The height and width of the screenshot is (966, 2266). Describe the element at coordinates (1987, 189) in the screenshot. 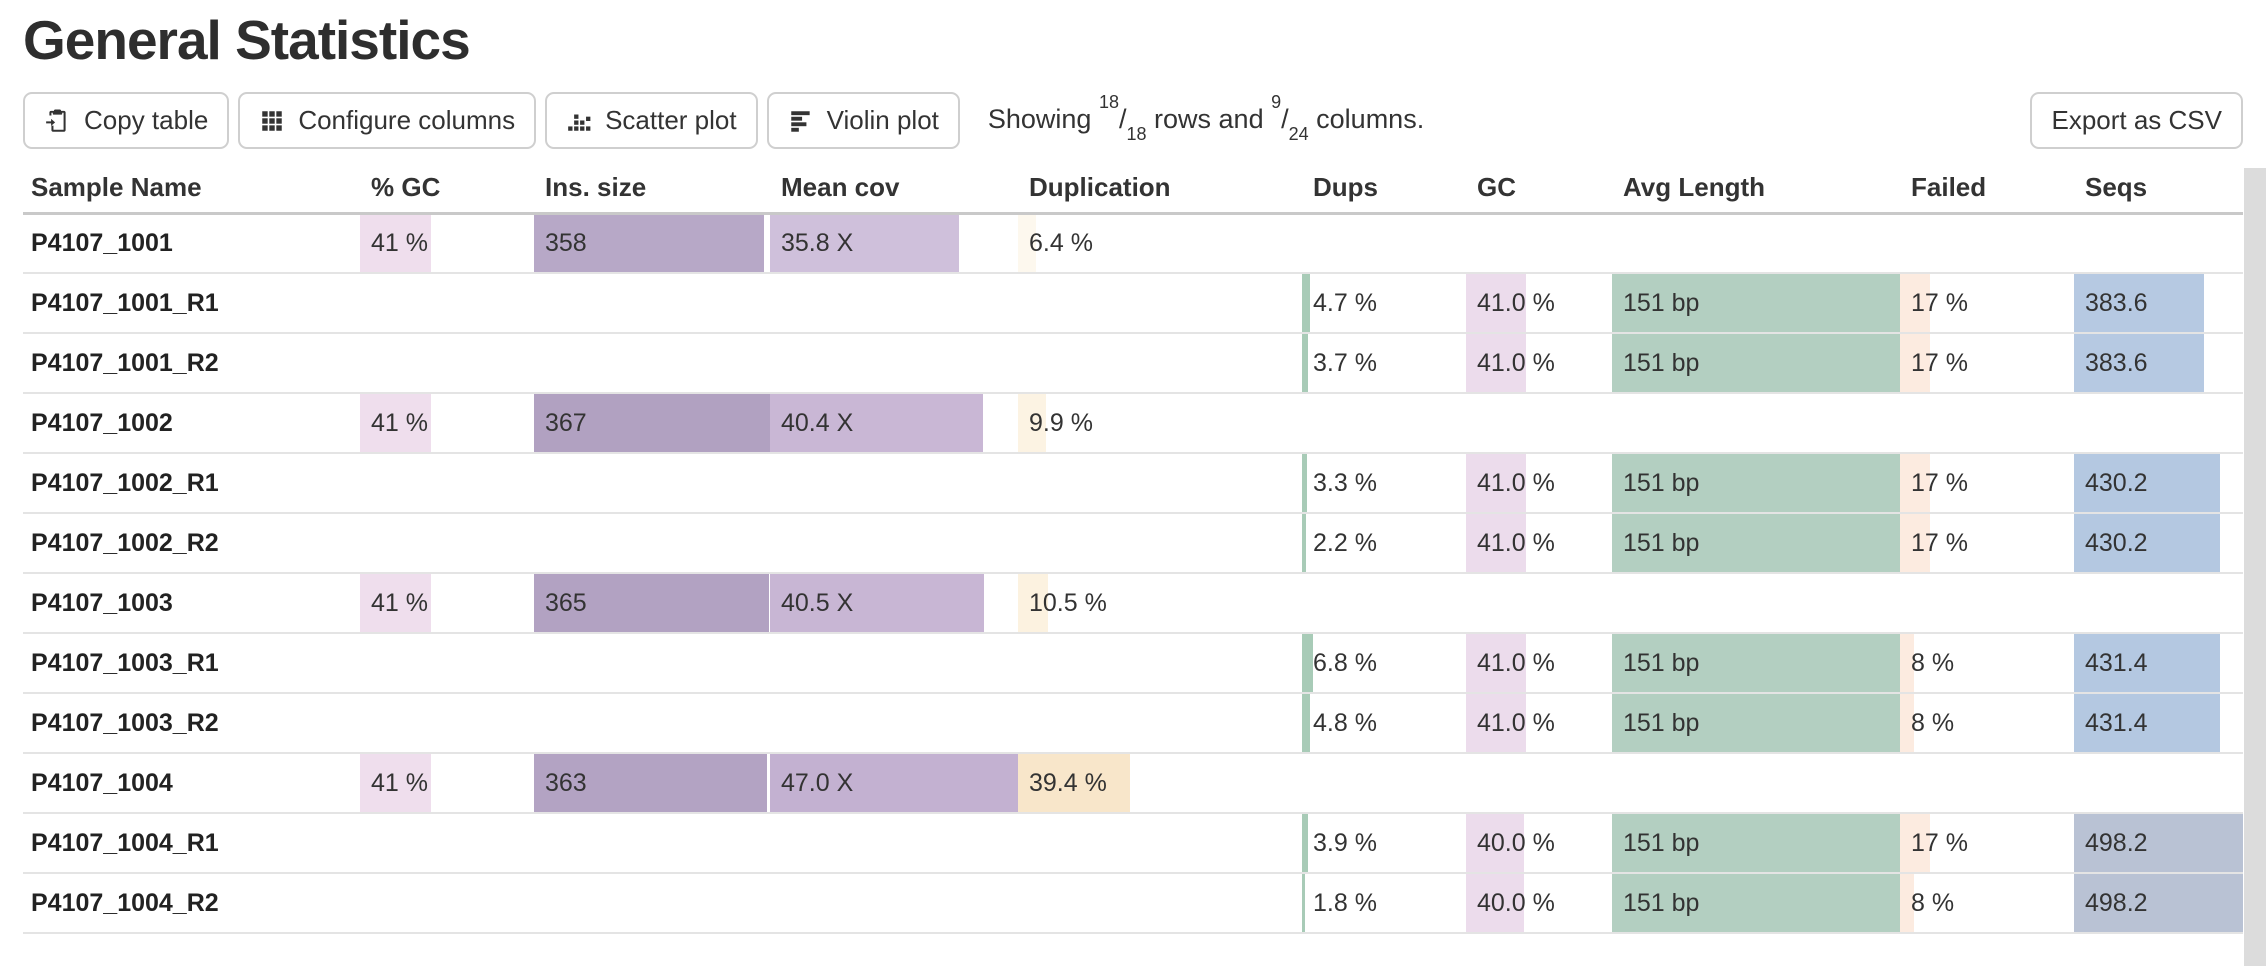

I see `column-header-failed: Failed` at that location.